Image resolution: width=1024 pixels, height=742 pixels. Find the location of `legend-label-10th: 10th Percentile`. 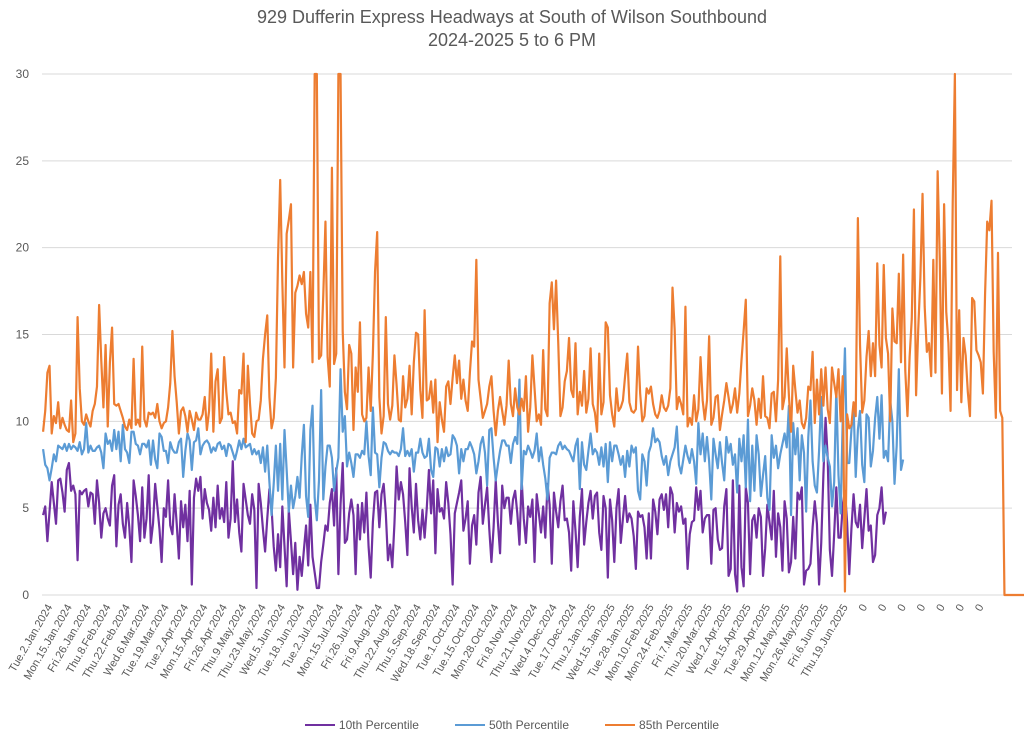

legend-label-10th: 10th Percentile is located at coordinates (378, 725).